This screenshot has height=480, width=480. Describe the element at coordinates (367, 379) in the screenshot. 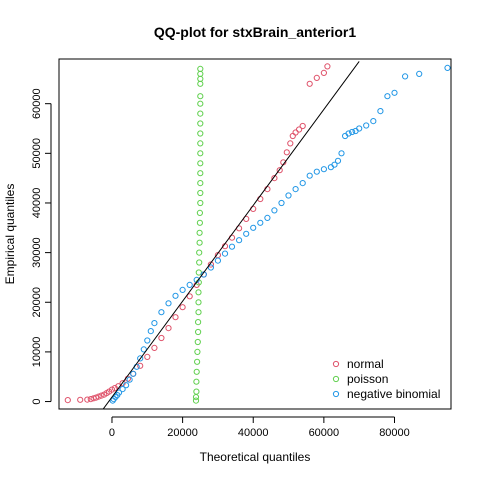

I see `legend-label: poisson` at that location.